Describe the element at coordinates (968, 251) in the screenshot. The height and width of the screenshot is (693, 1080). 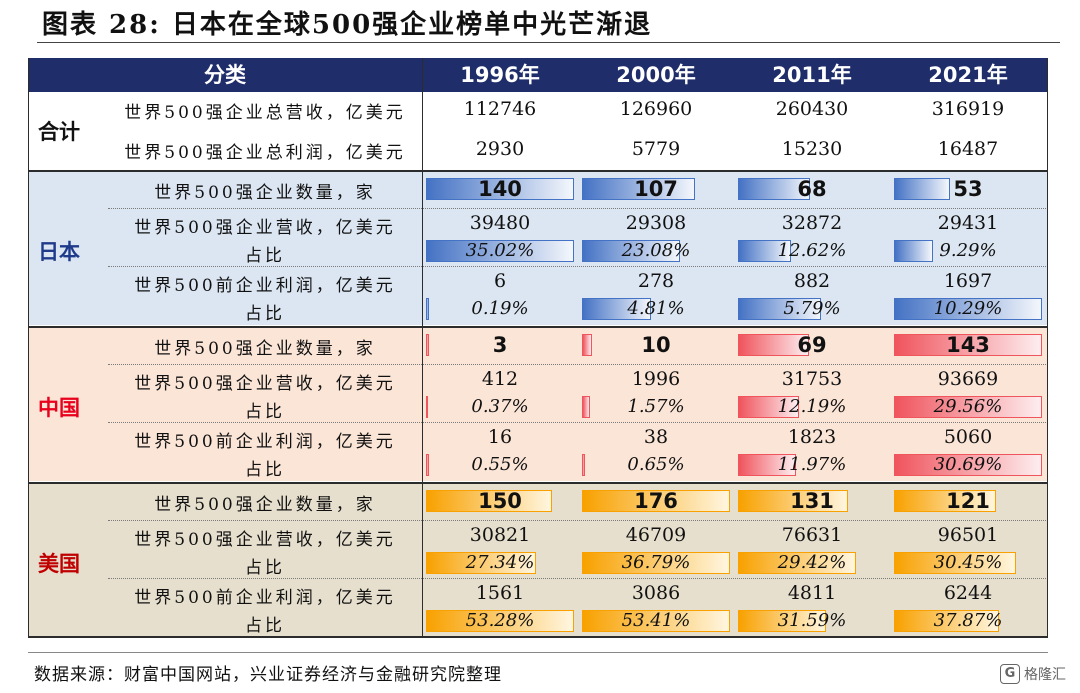
I see `japan-revenue-share-cell: 9.29%` at that location.